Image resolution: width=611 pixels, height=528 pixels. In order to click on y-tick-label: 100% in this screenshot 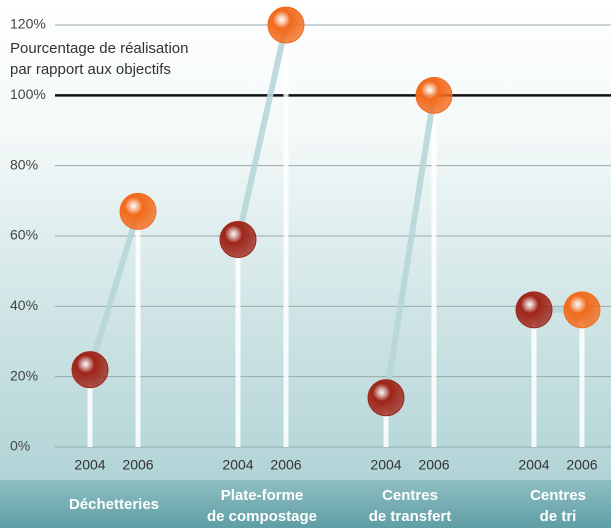, I will do `click(28, 94)`.